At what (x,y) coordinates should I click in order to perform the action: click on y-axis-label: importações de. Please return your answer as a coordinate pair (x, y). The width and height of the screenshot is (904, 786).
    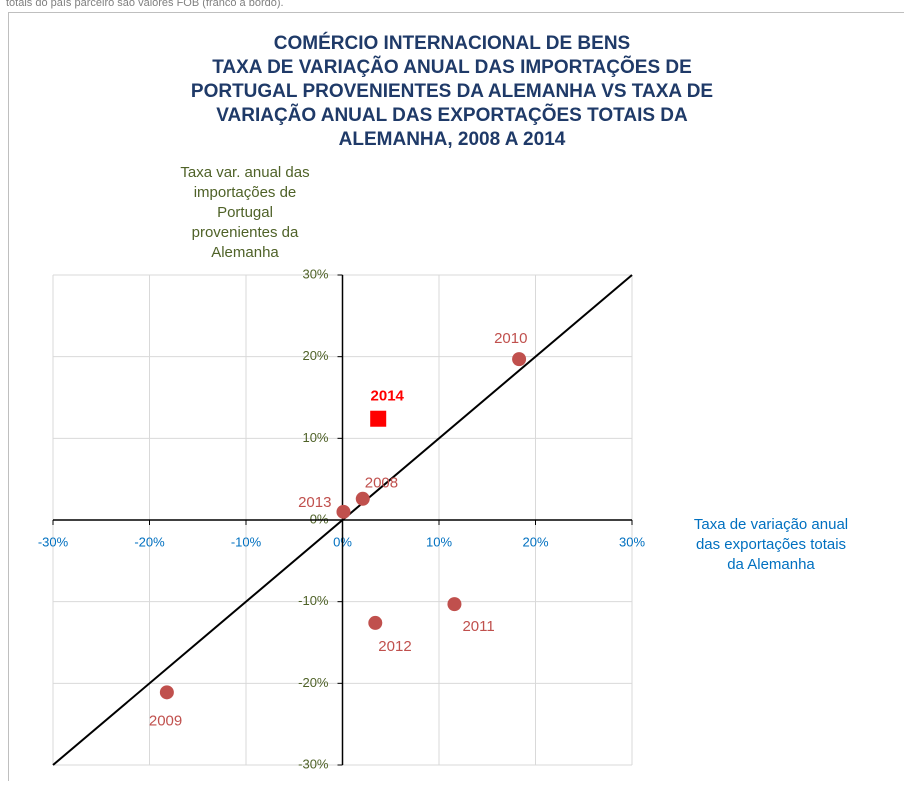
    Looking at the image, I should click on (245, 192).